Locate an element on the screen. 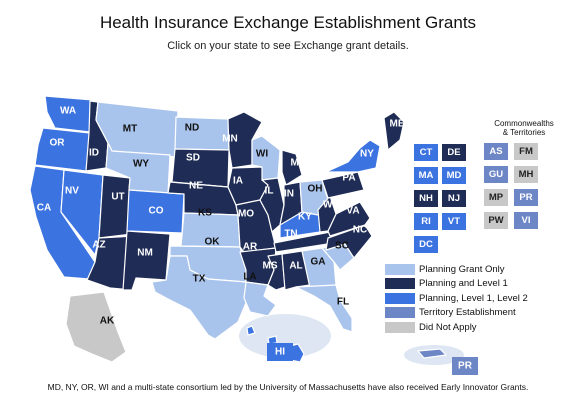 The height and width of the screenshot is (404, 576). legend-label: Territory Establishment is located at coordinates (467, 313).